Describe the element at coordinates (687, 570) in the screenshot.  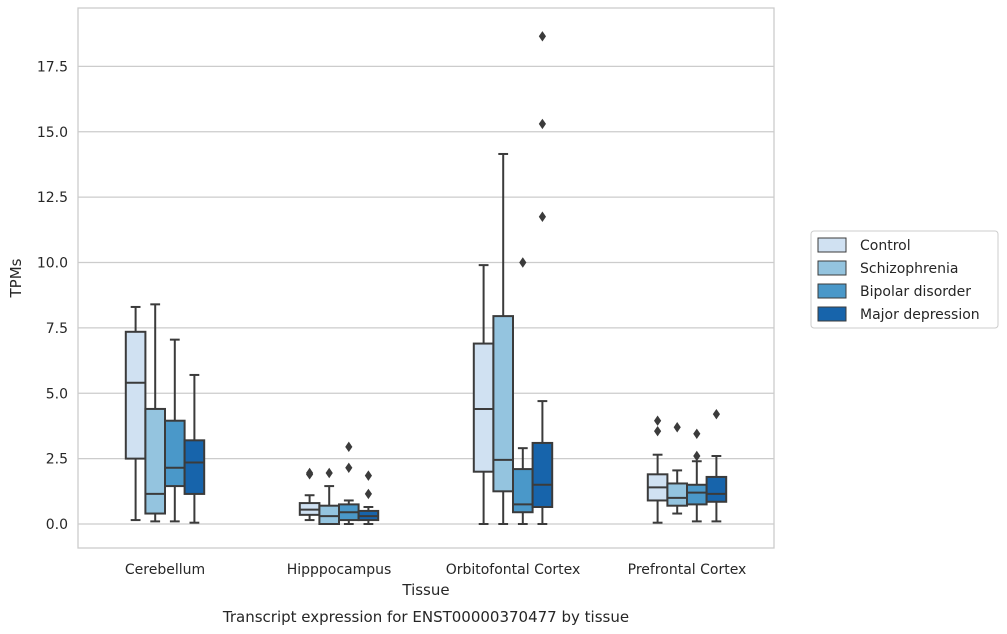
I see `x-tick-label: Prefrontal Cortex` at that location.